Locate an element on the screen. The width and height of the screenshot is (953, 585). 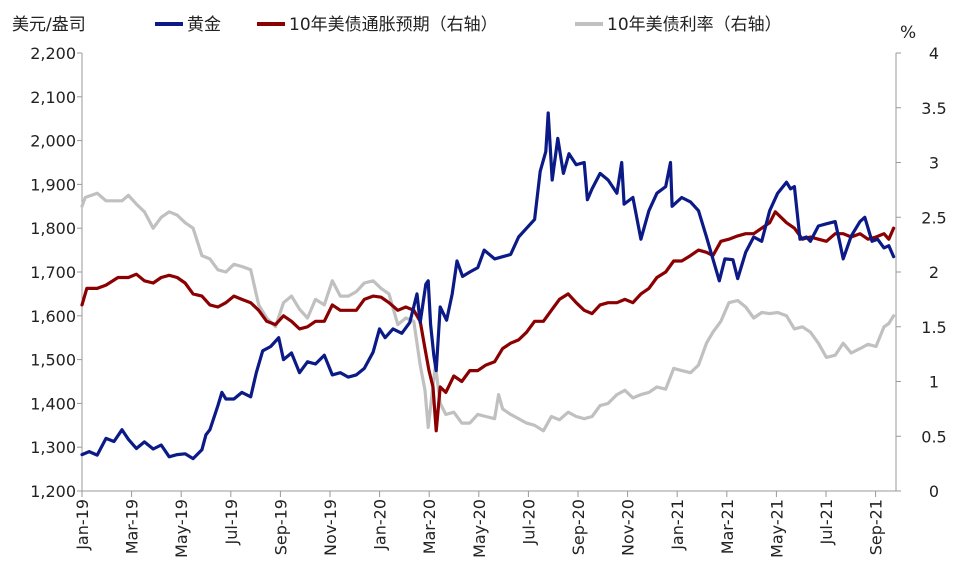
right-tick-label: 1 is located at coordinates (934, 382).